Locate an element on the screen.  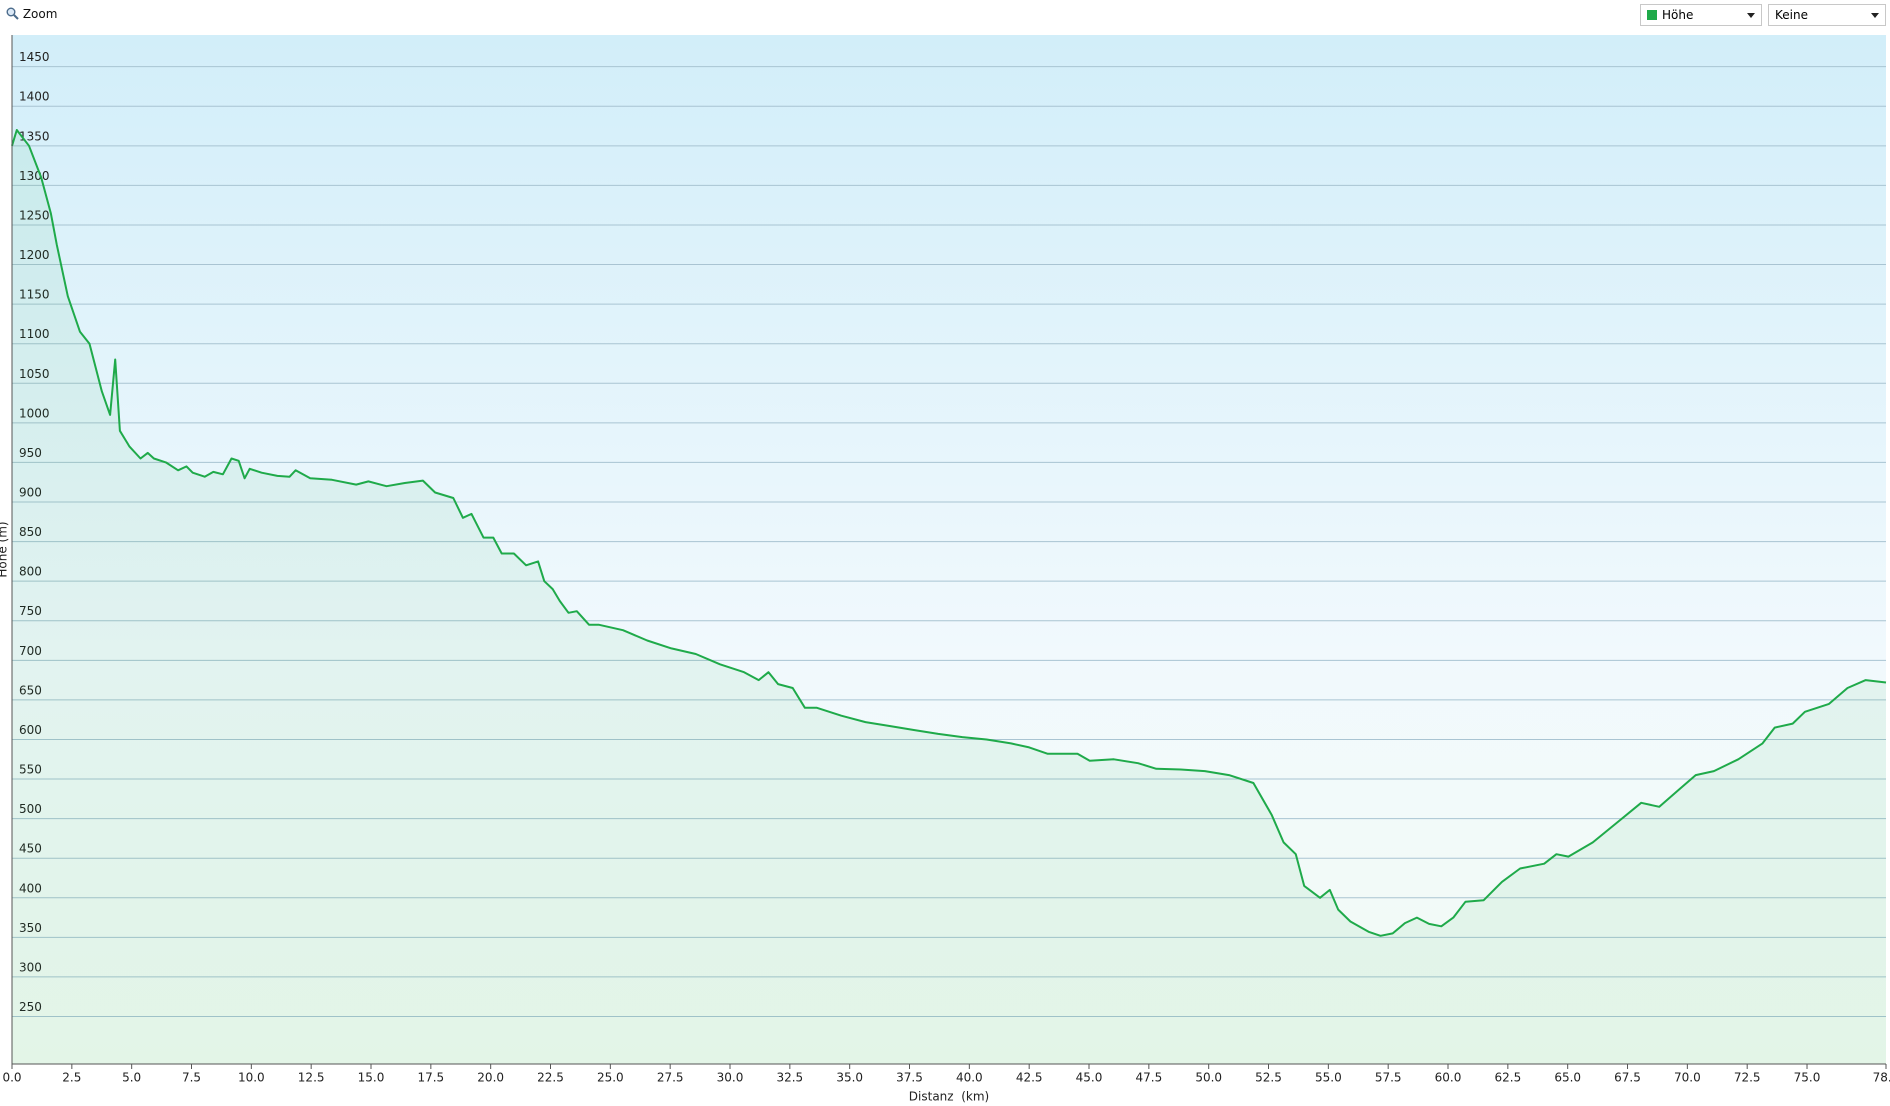
y-tick-label: 550 is located at coordinates (30, 770).